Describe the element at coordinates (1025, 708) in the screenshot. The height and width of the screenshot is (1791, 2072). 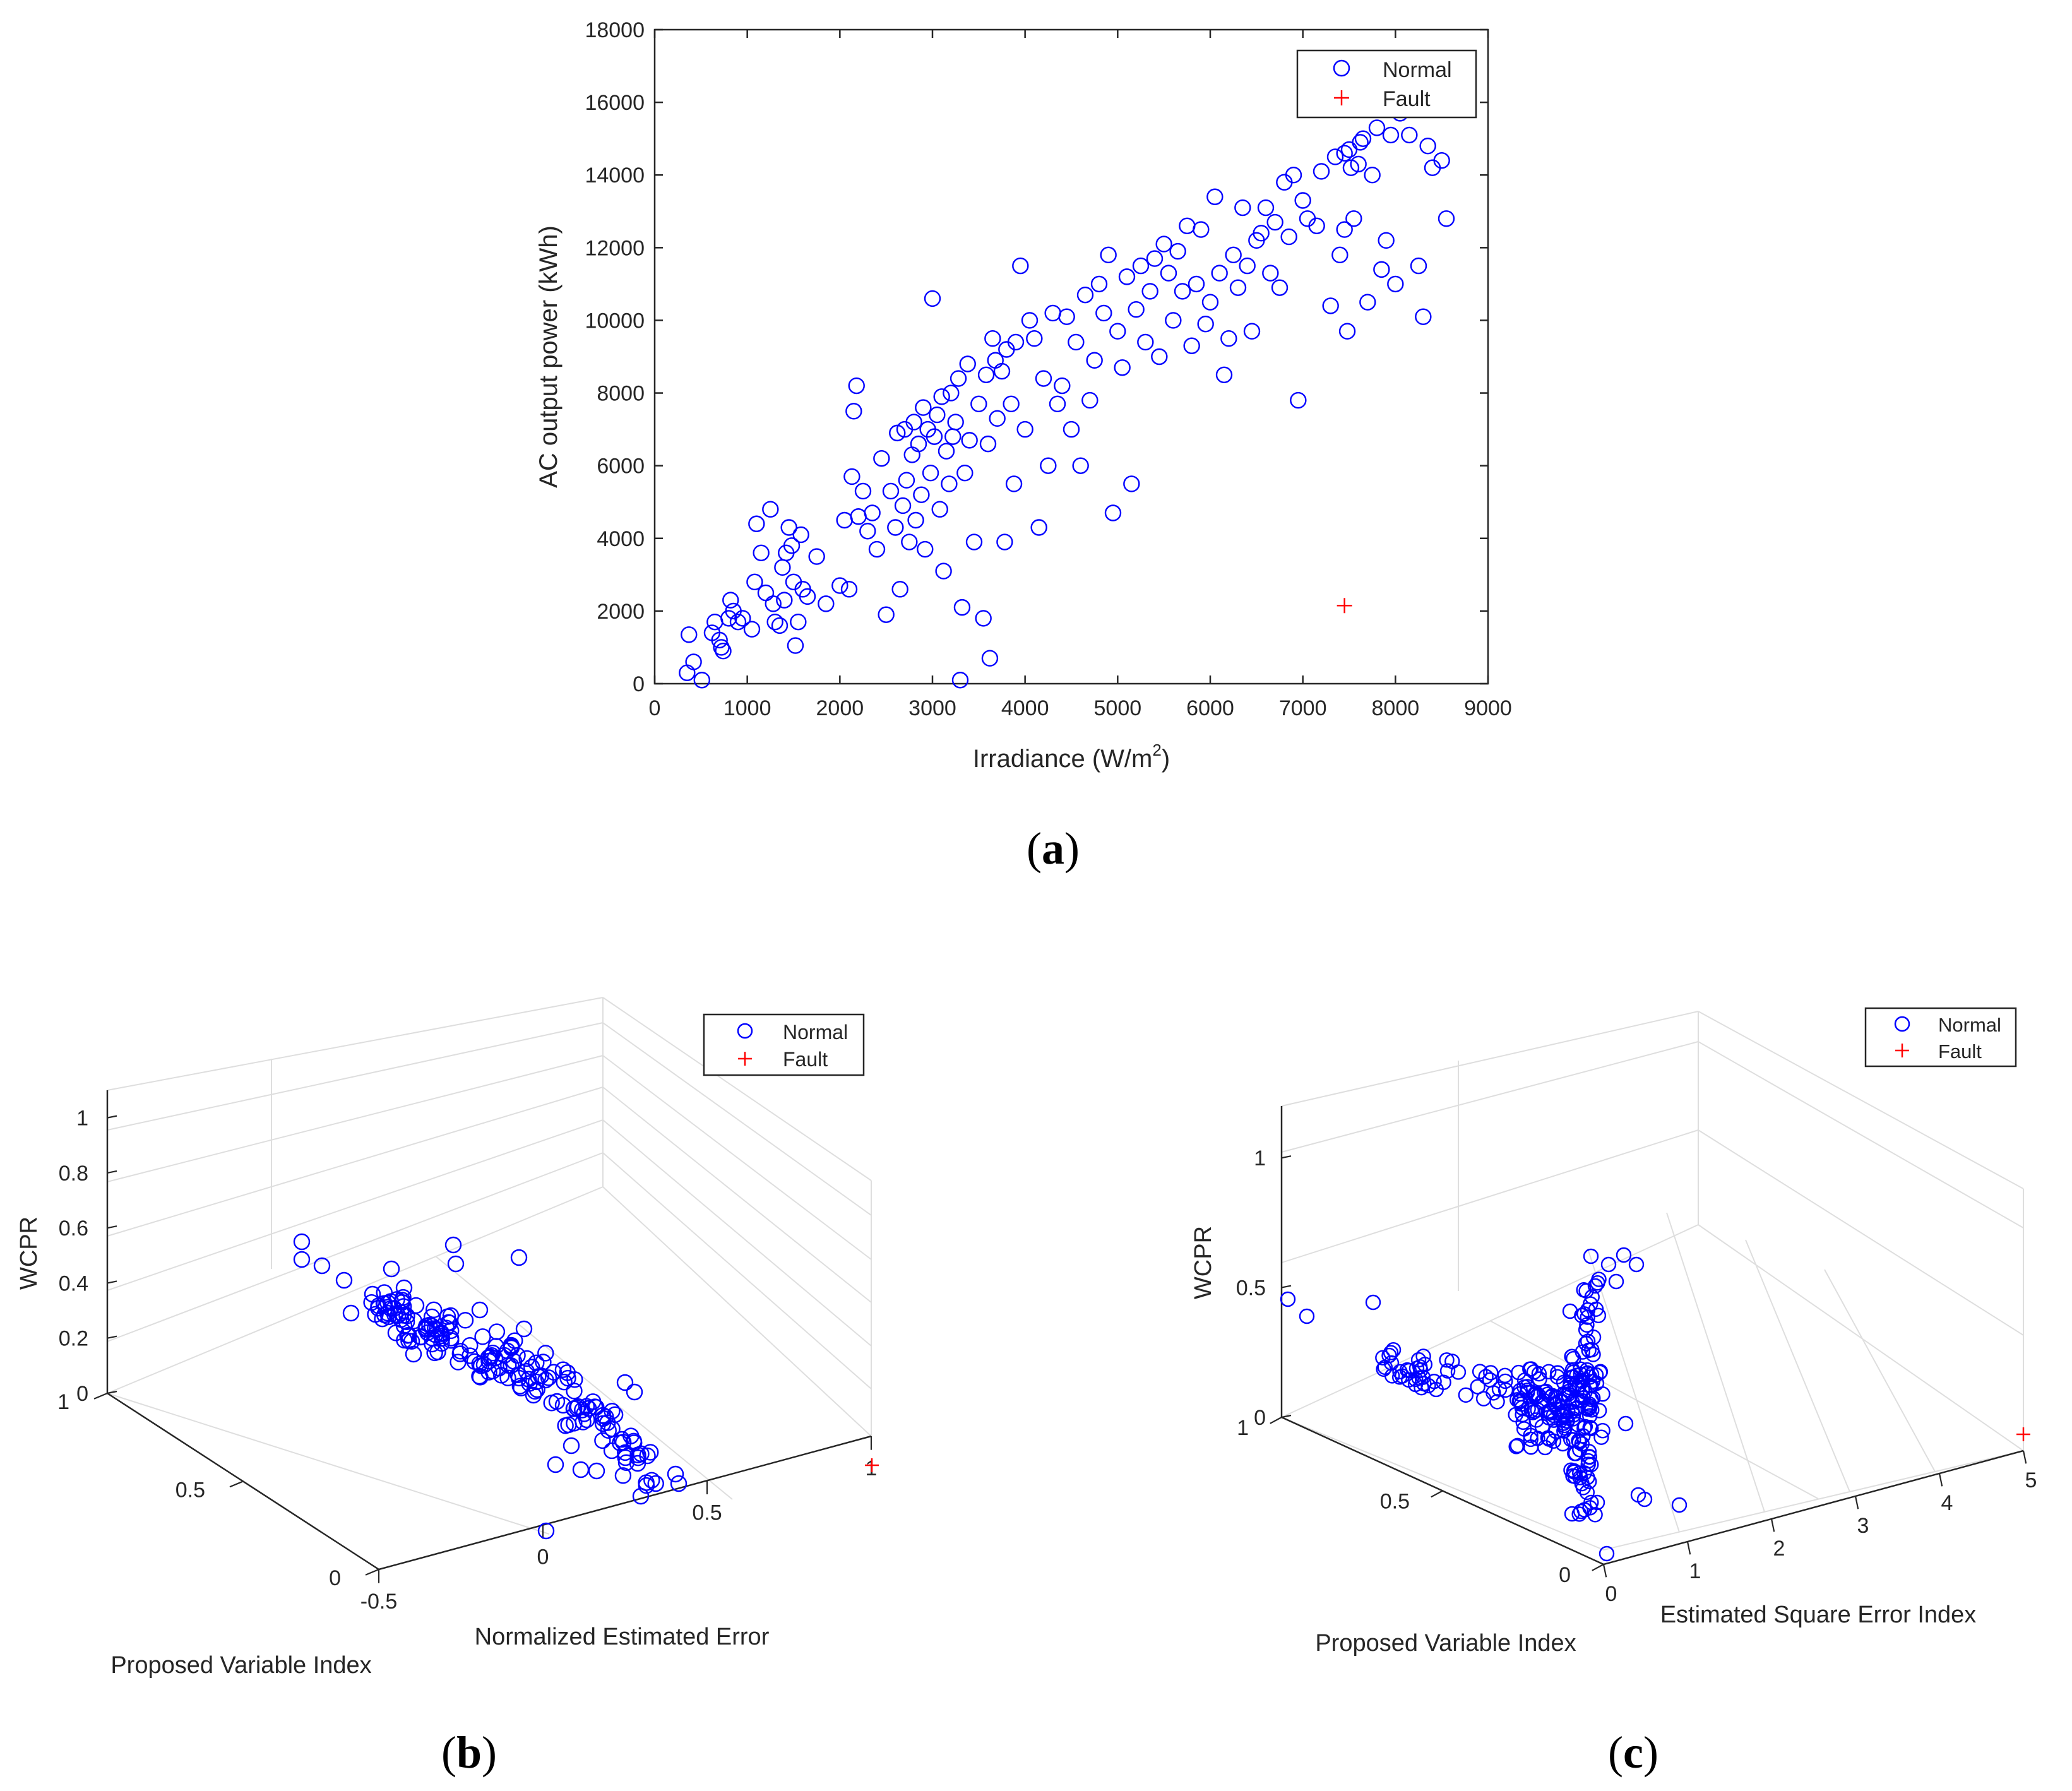
I see `x-tick-label-a: 4000` at that location.